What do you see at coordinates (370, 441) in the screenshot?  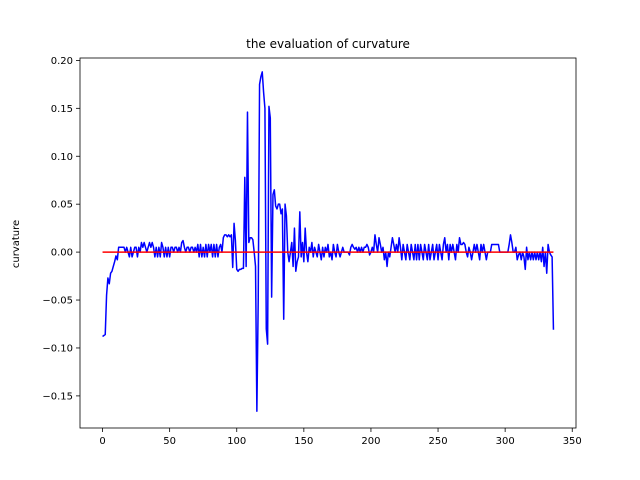 I see `x-tick-label: 200` at bounding box center [370, 441].